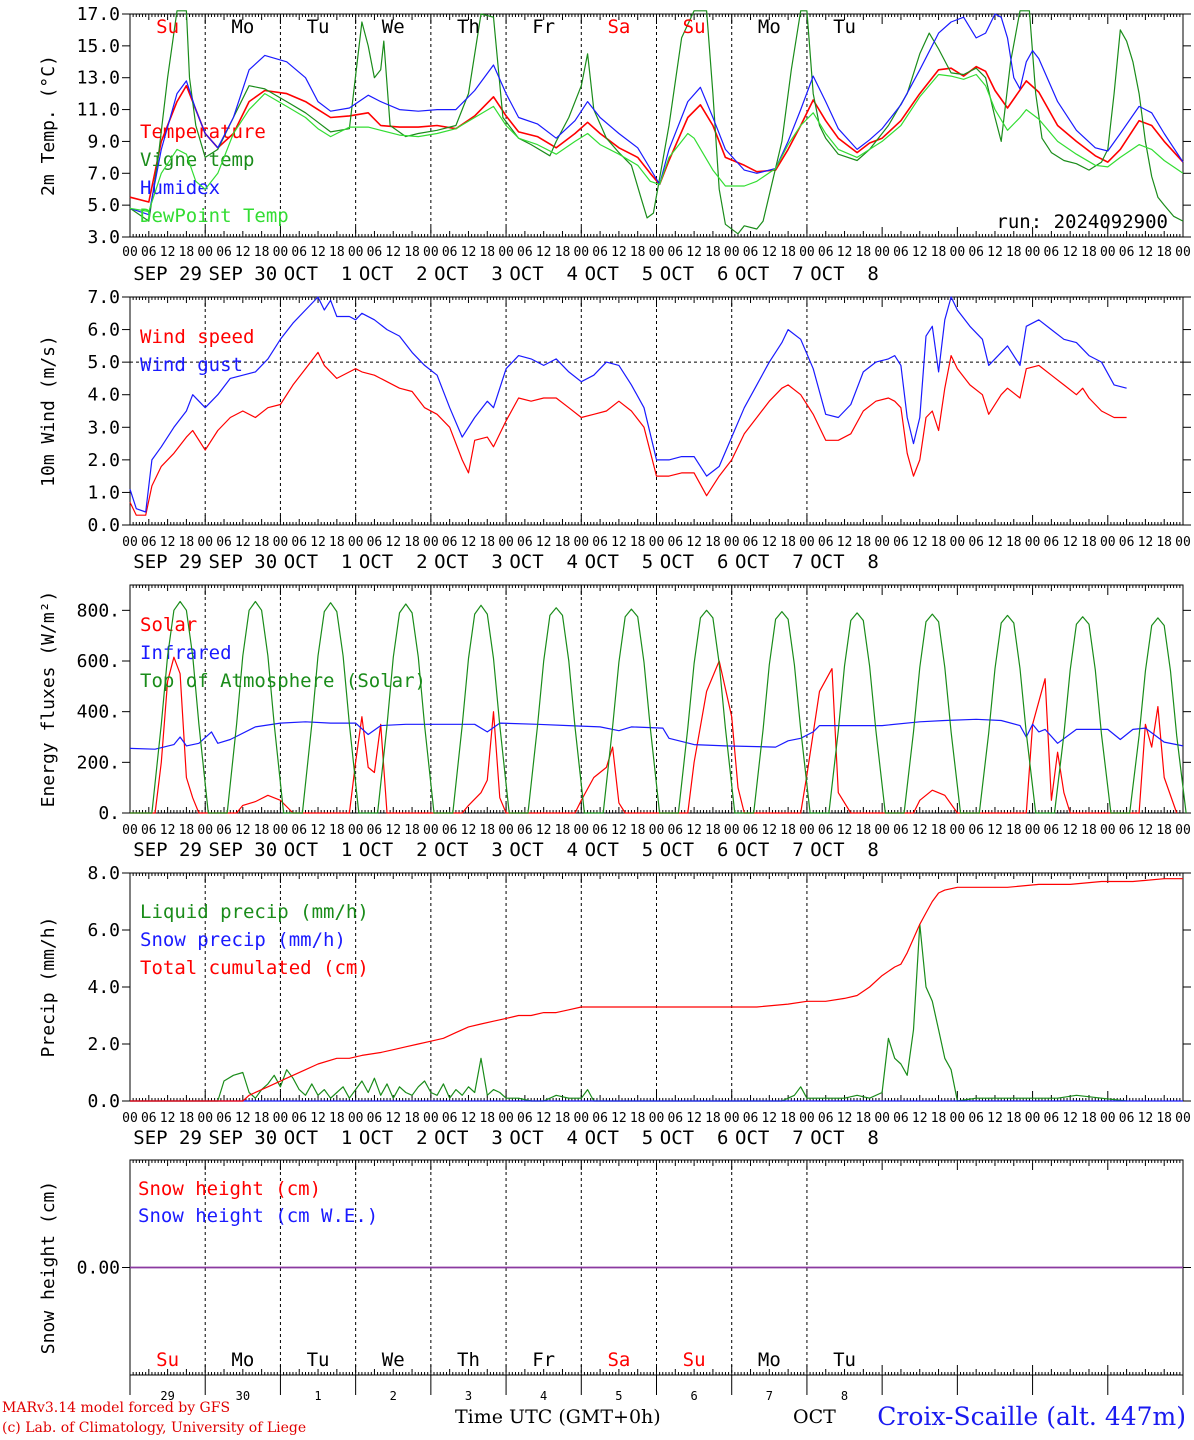 The image size is (1194, 1440). What do you see at coordinates (167, 27) in the screenshot?
I see `day-name-top: Su` at bounding box center [167, 27].